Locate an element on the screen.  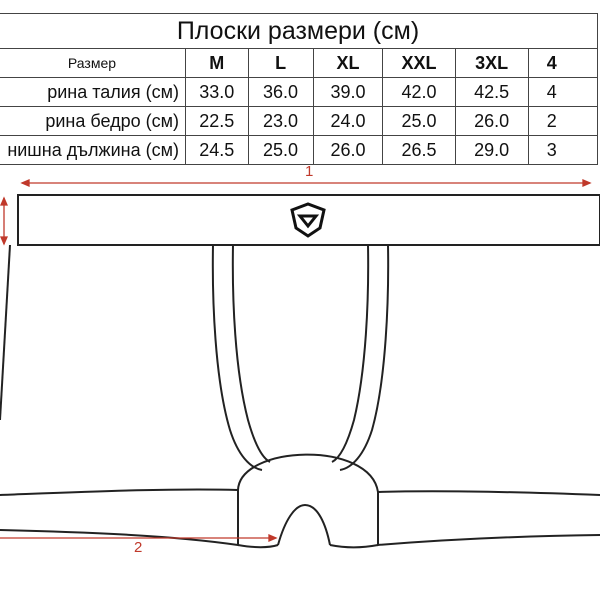
size-xl: XL is located at coordinates (348, 63).